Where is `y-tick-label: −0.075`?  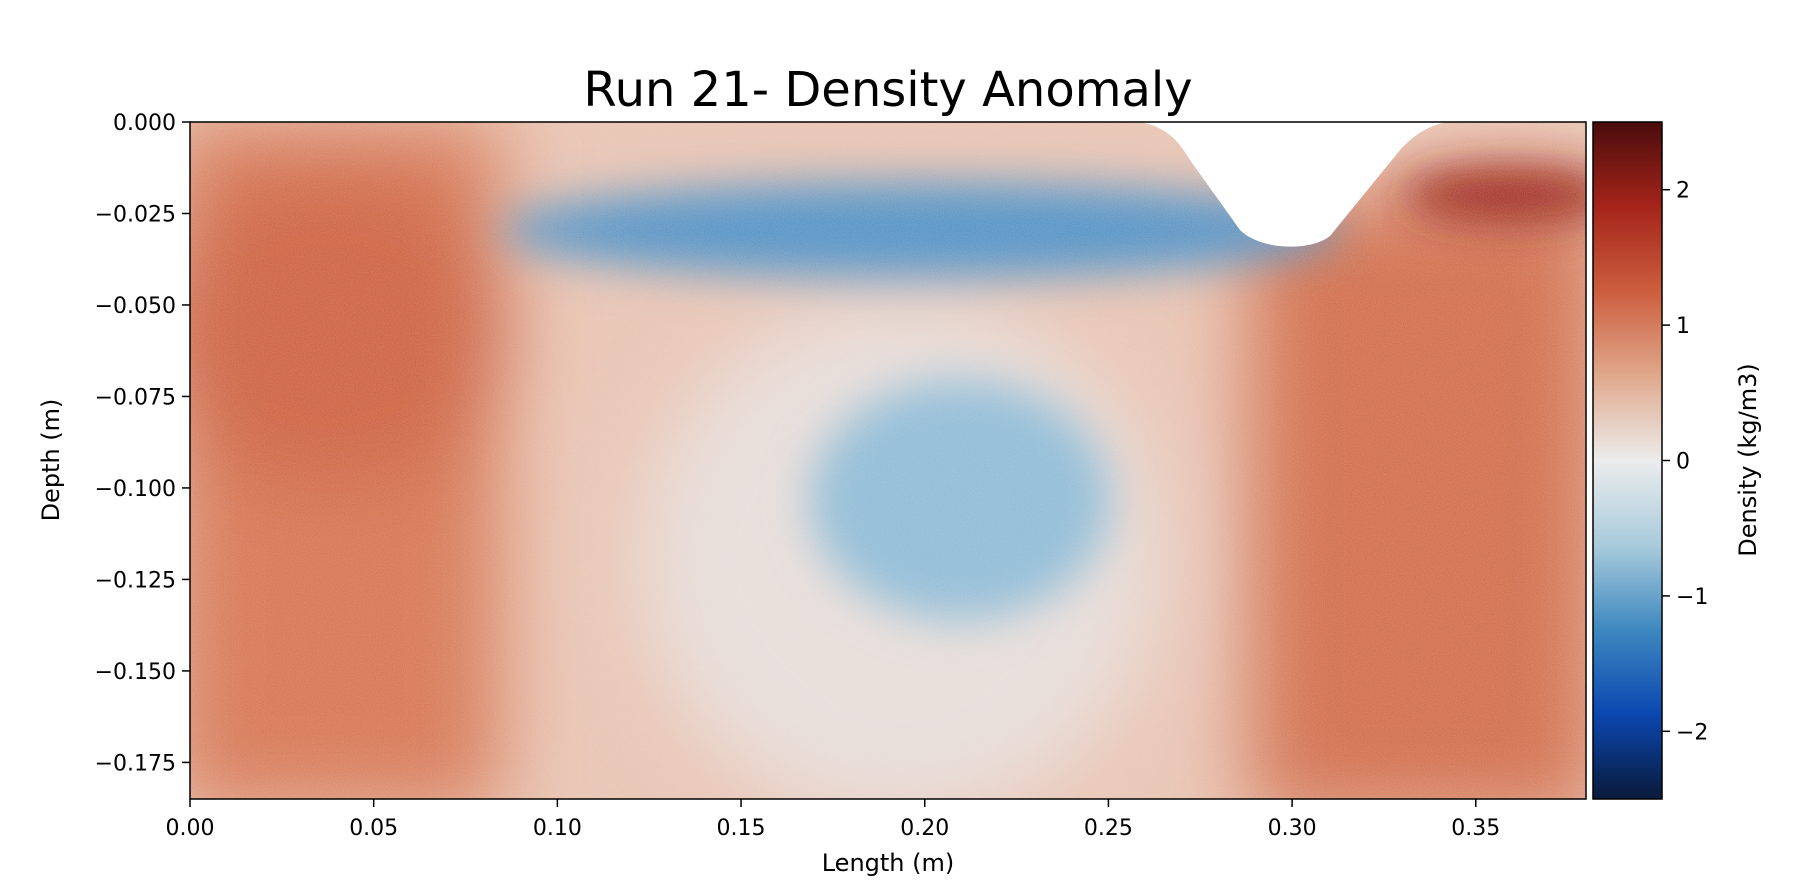
y-tick-label: −0.075 is located at coordinates (135, 397).